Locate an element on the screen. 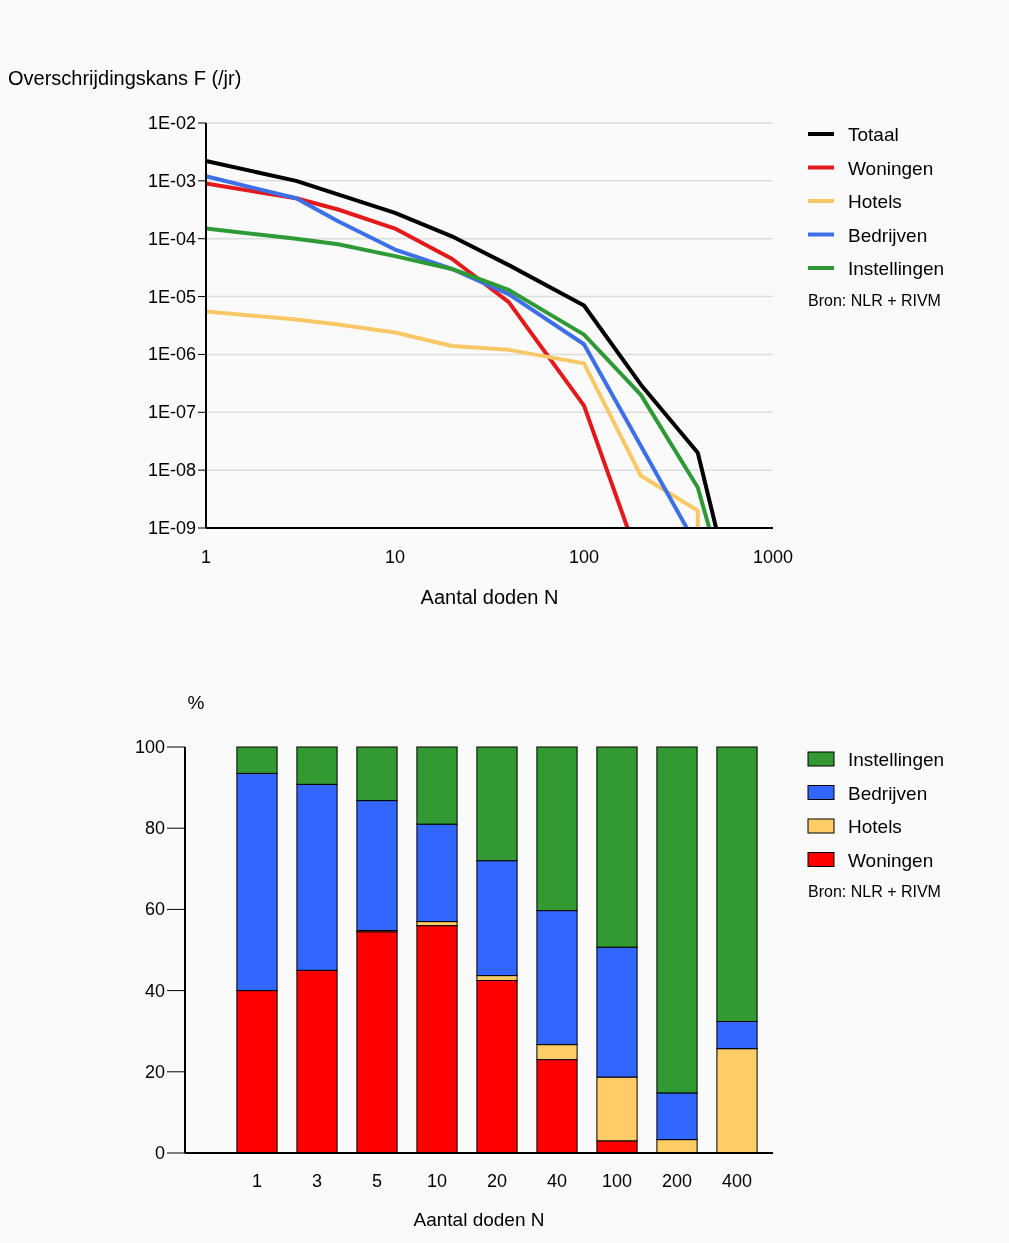 This screenshot has width=1009, height=1243. y-tick-label: 20 is located at coordinates (154, 1071).